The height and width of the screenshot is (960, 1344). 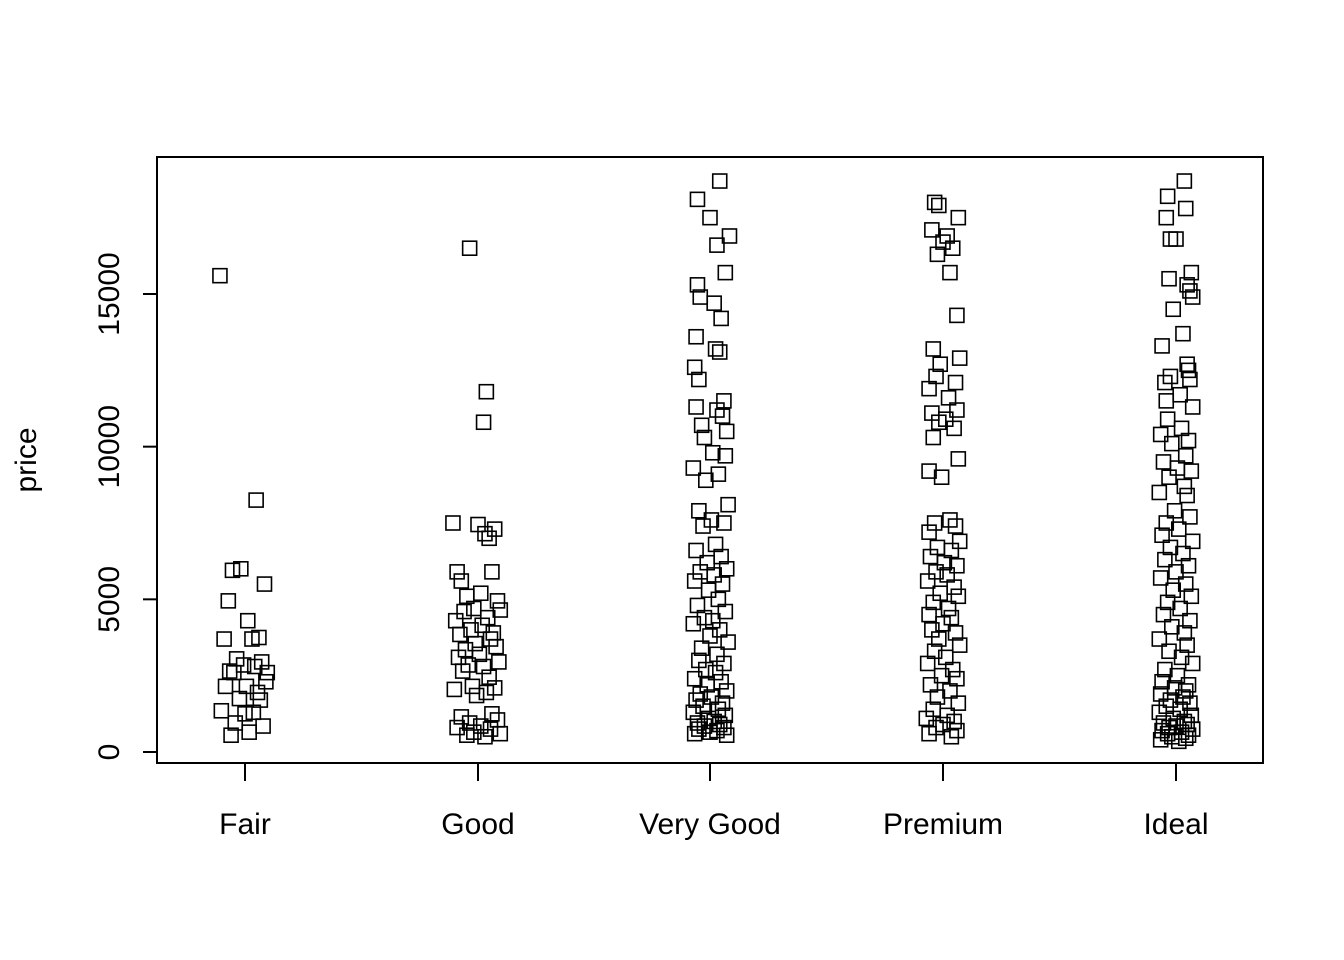 What do you see at coordinates (710, 824) in the screenshot?
I see `x-tick-label-very-good: Very Good` at bounding box center [710, 824].